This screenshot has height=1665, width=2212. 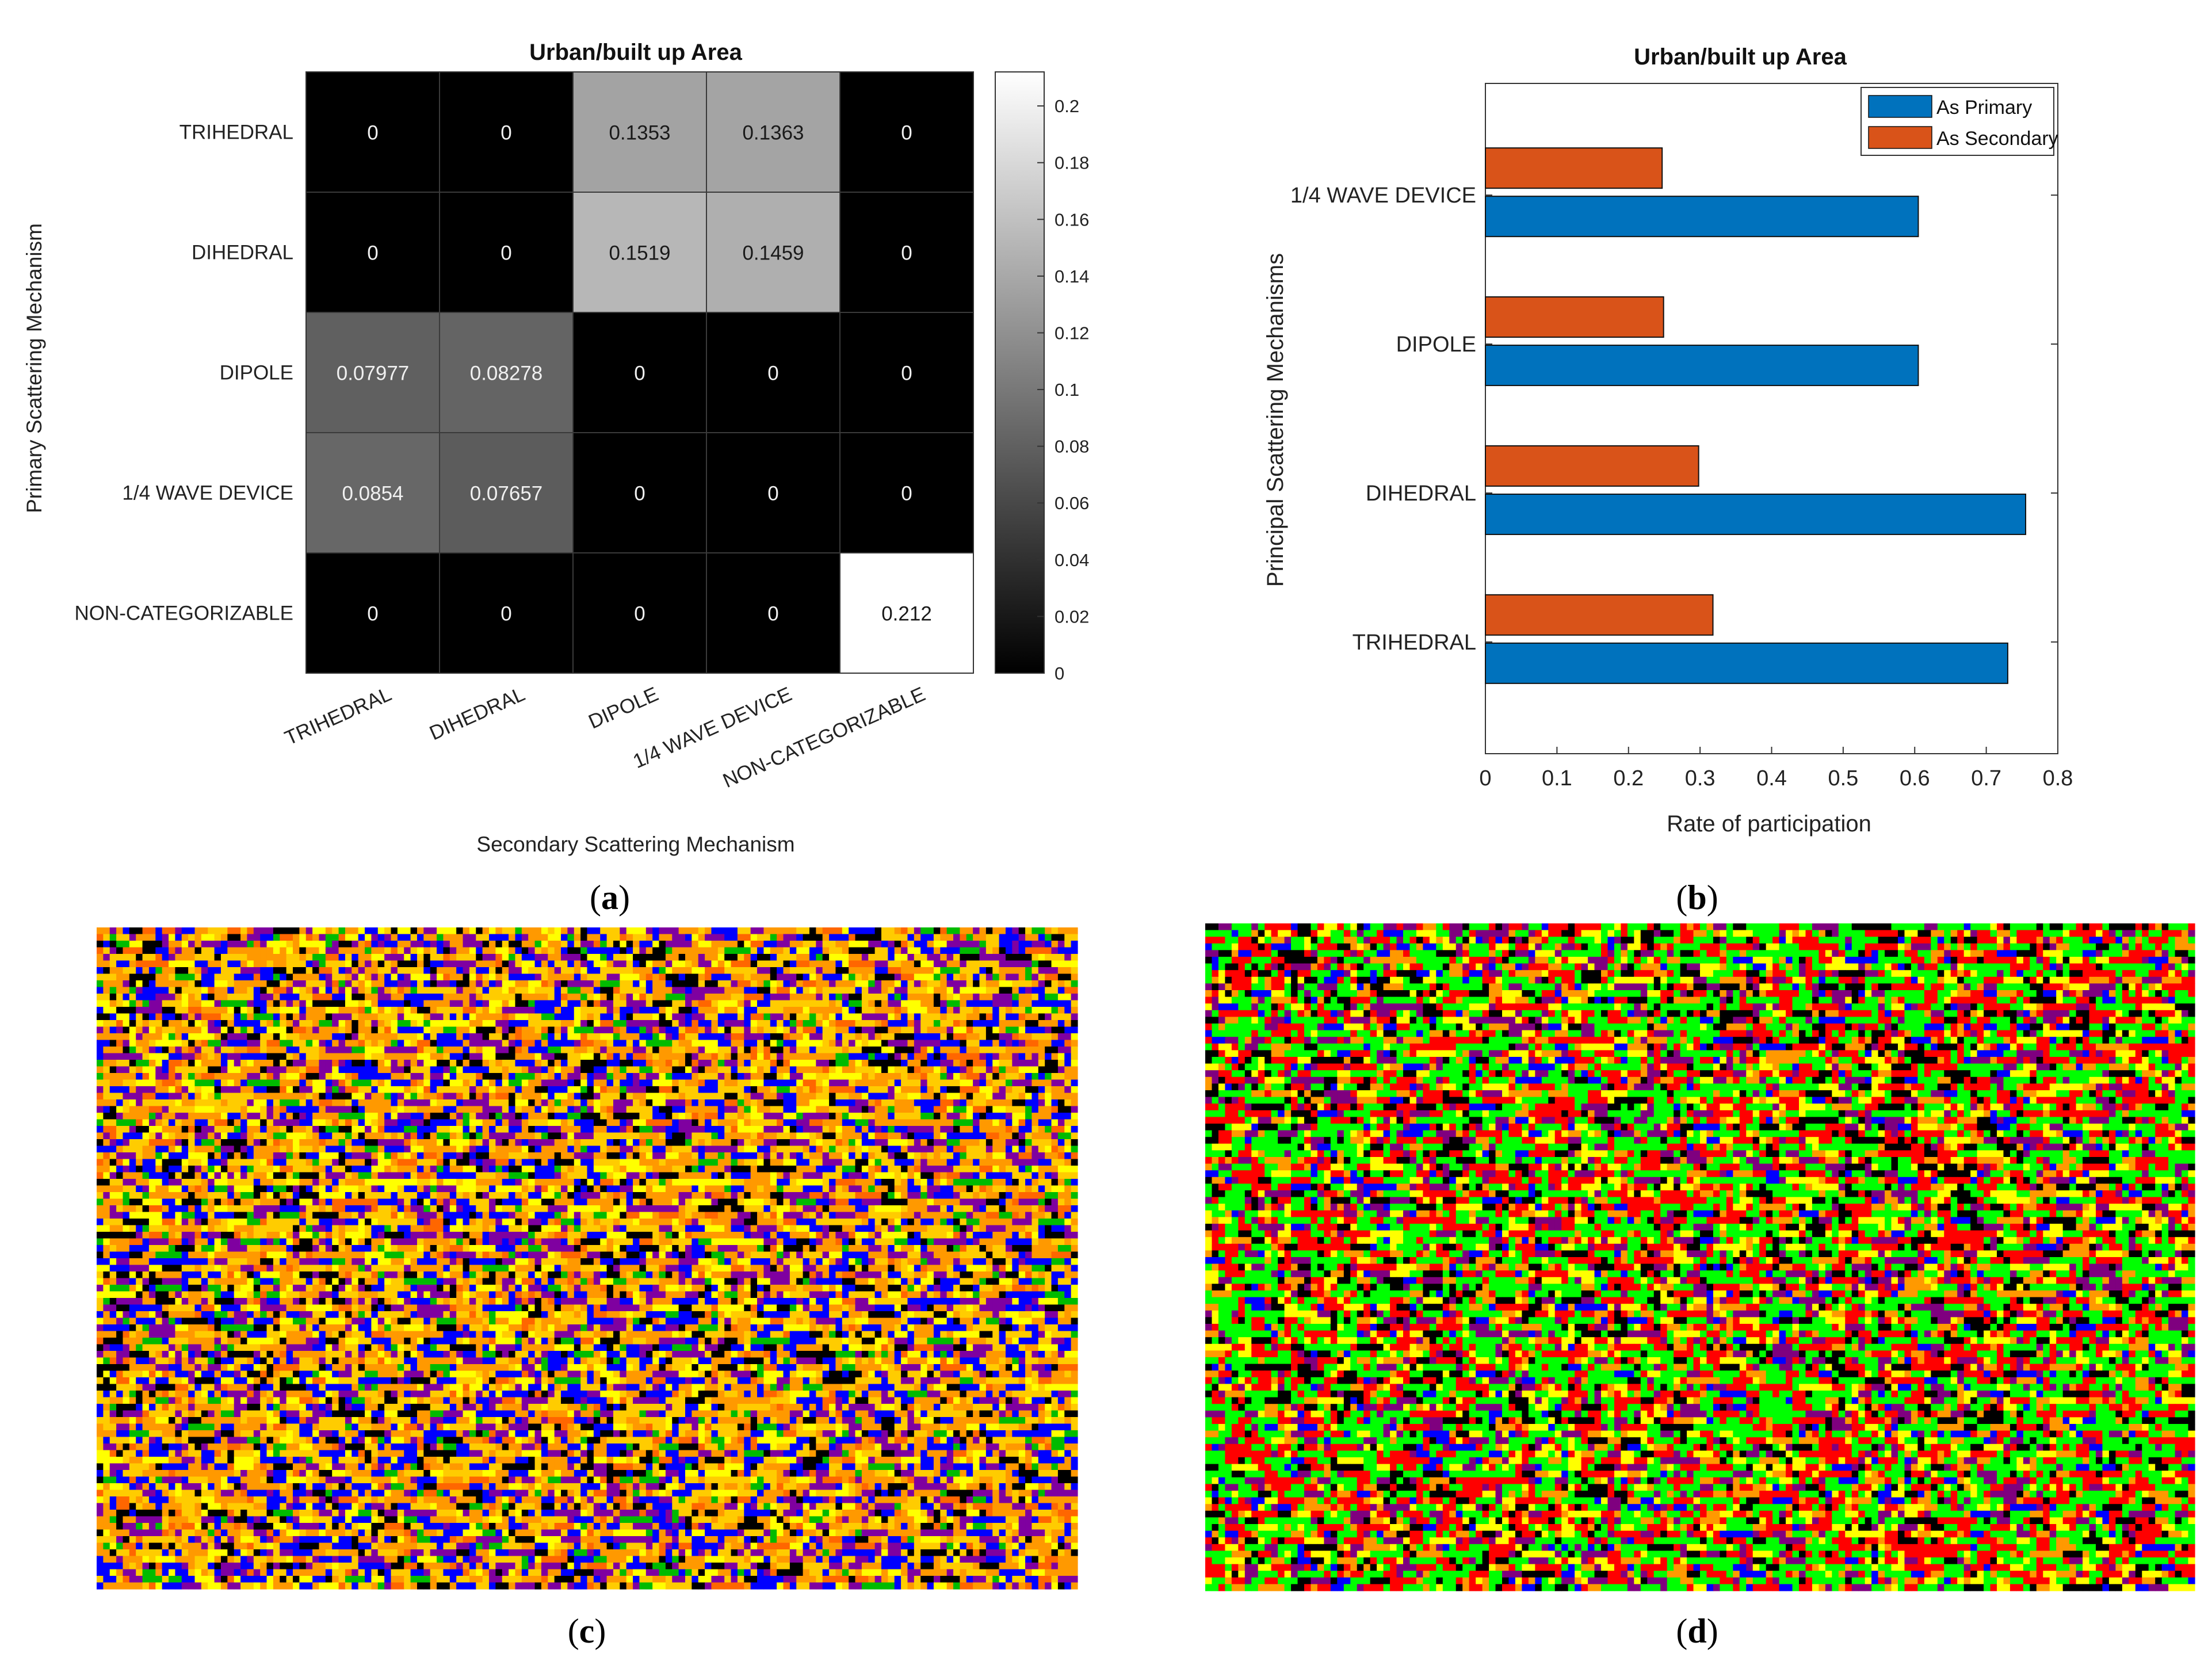 What do you see at coordinates (1771, 778) in the screenshot?
I see `bar-x-tick-label: 0.4` at bounding box center [1771, 778].